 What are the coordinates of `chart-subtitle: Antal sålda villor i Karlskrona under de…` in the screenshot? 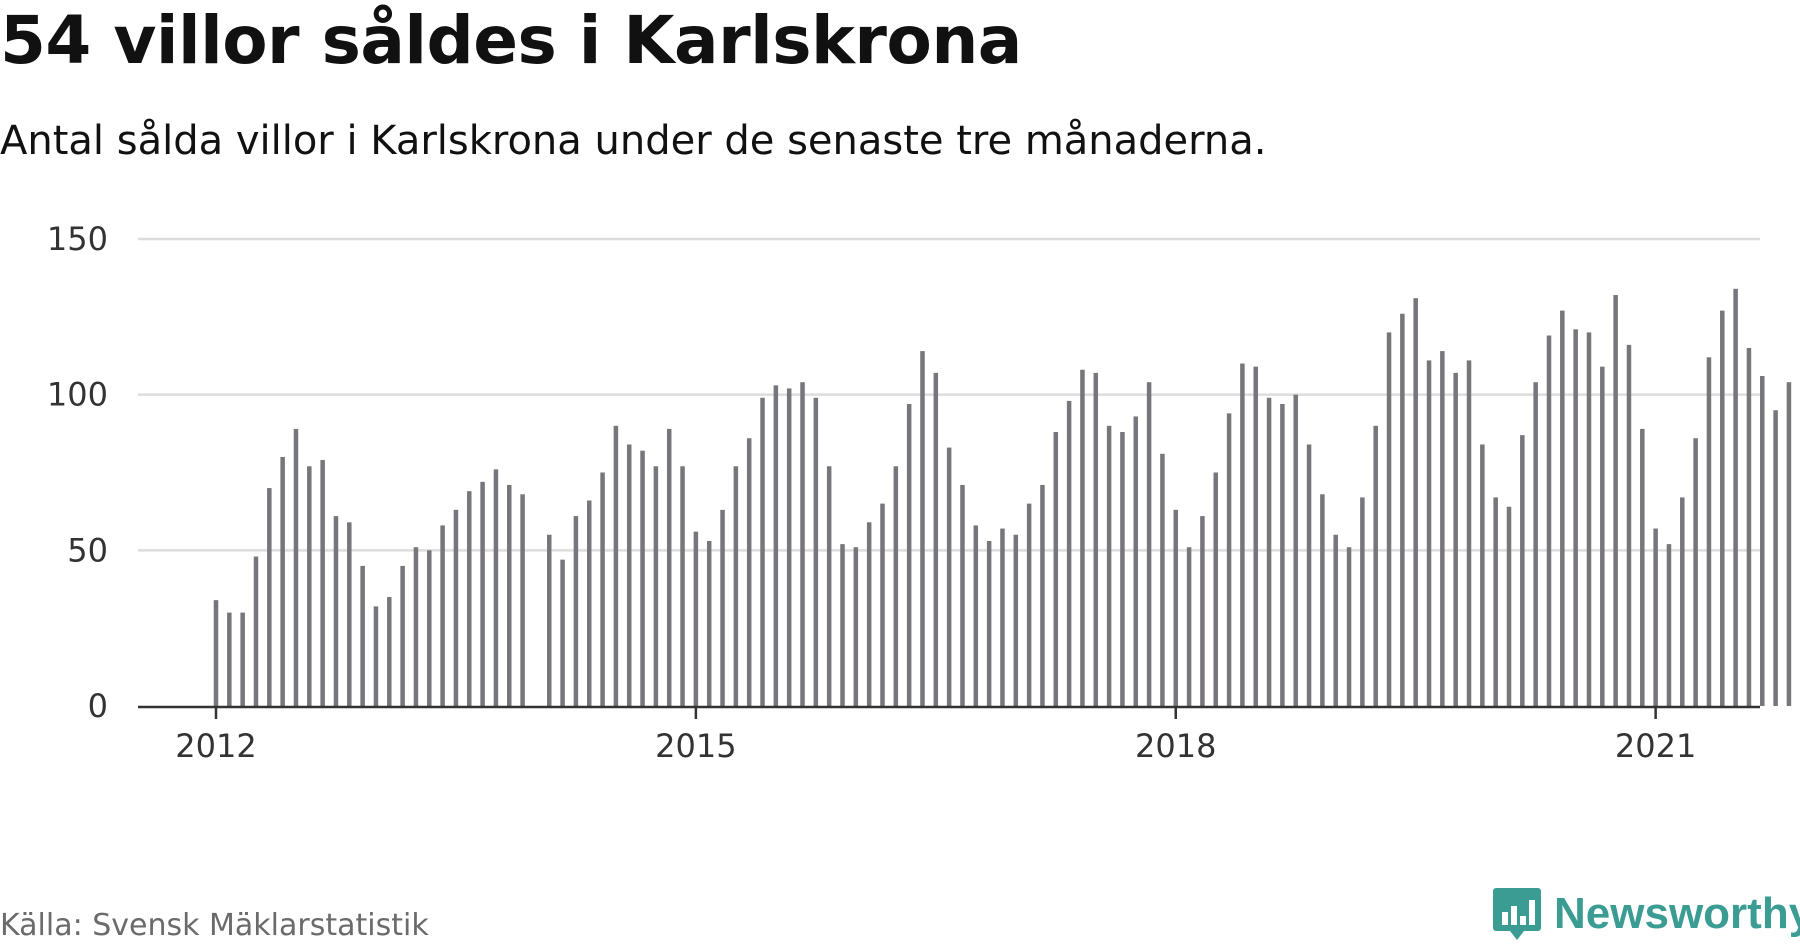 It's located at (633, 141).